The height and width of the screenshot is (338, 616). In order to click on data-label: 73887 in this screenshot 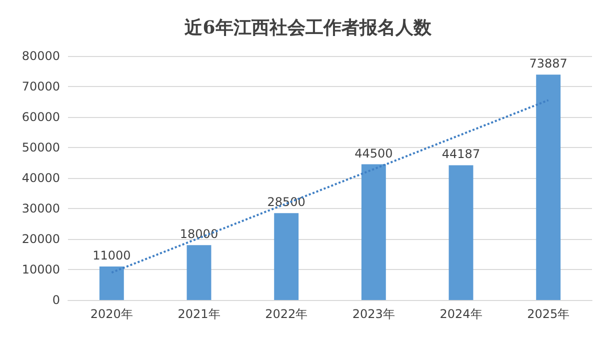, I will do `click(548, 63)`.